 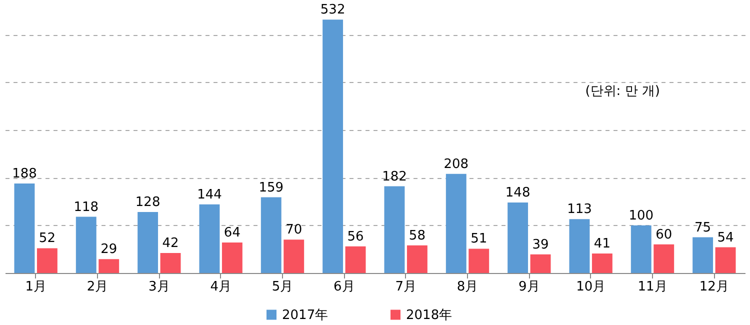 I want to click on data-label: 188, so click(x=24, y=174).